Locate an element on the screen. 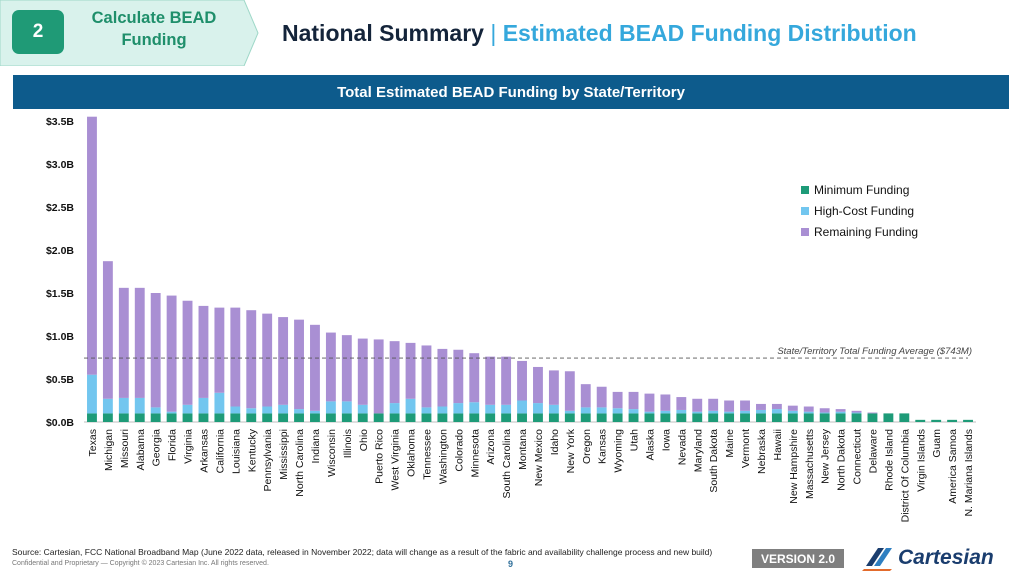 The width and height of the screenshot is (1024, 576). x-tick-label: Louisiana is located at coordinates (236, 451).